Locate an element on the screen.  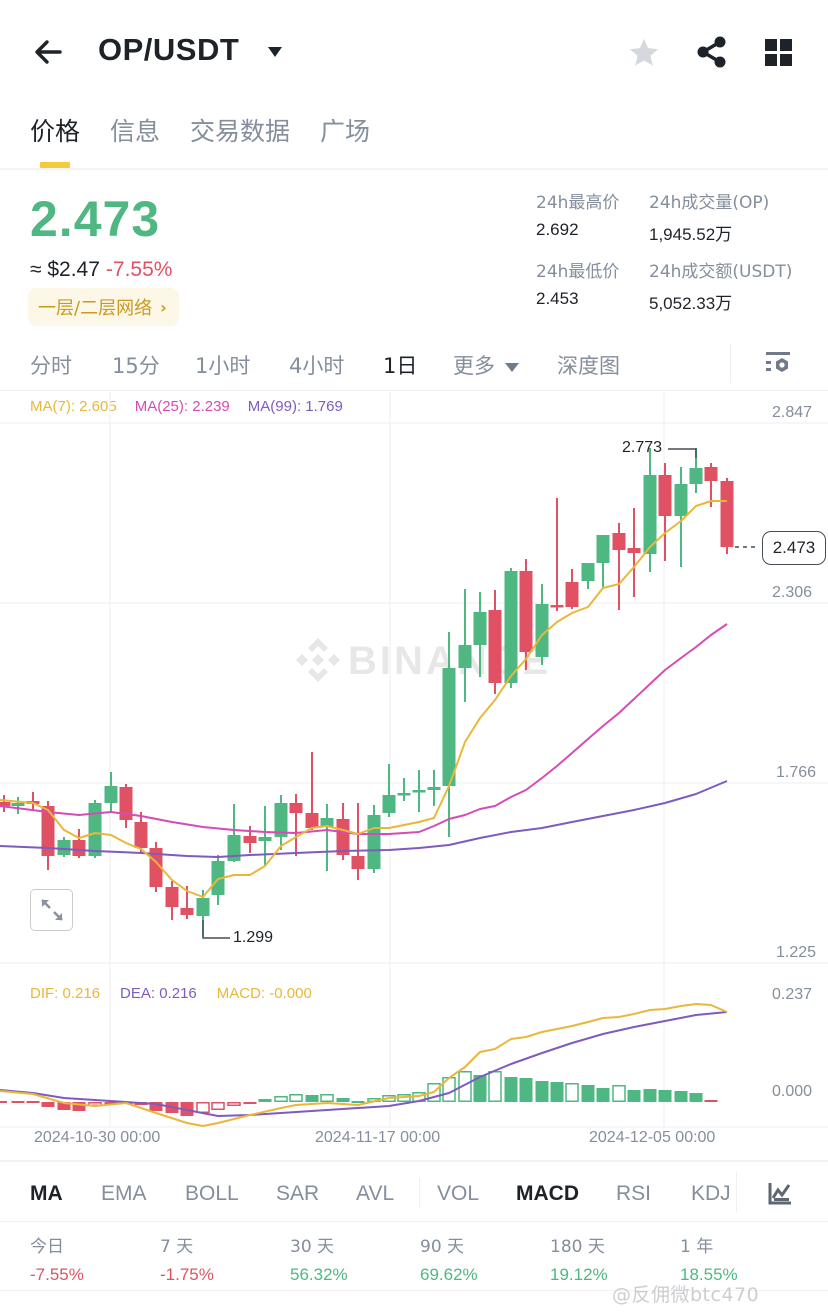
perf-label: 今日 is located at coordinates (47, 1247).